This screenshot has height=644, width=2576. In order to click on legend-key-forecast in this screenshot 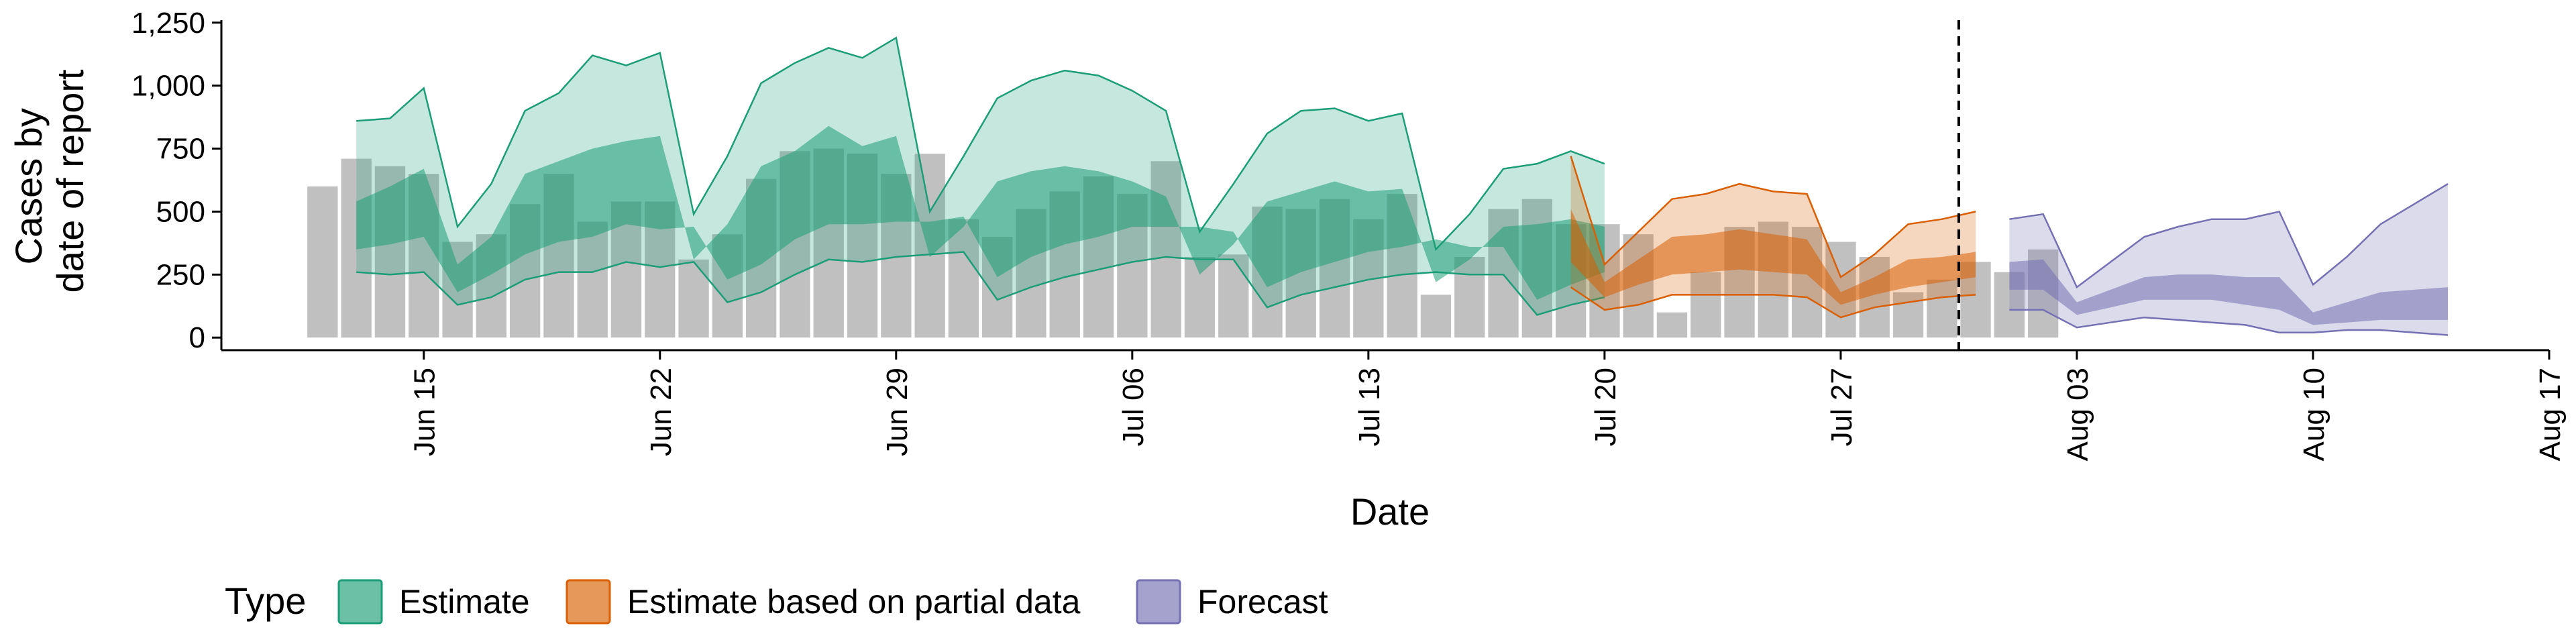, I will do `click(1158, 602)`.